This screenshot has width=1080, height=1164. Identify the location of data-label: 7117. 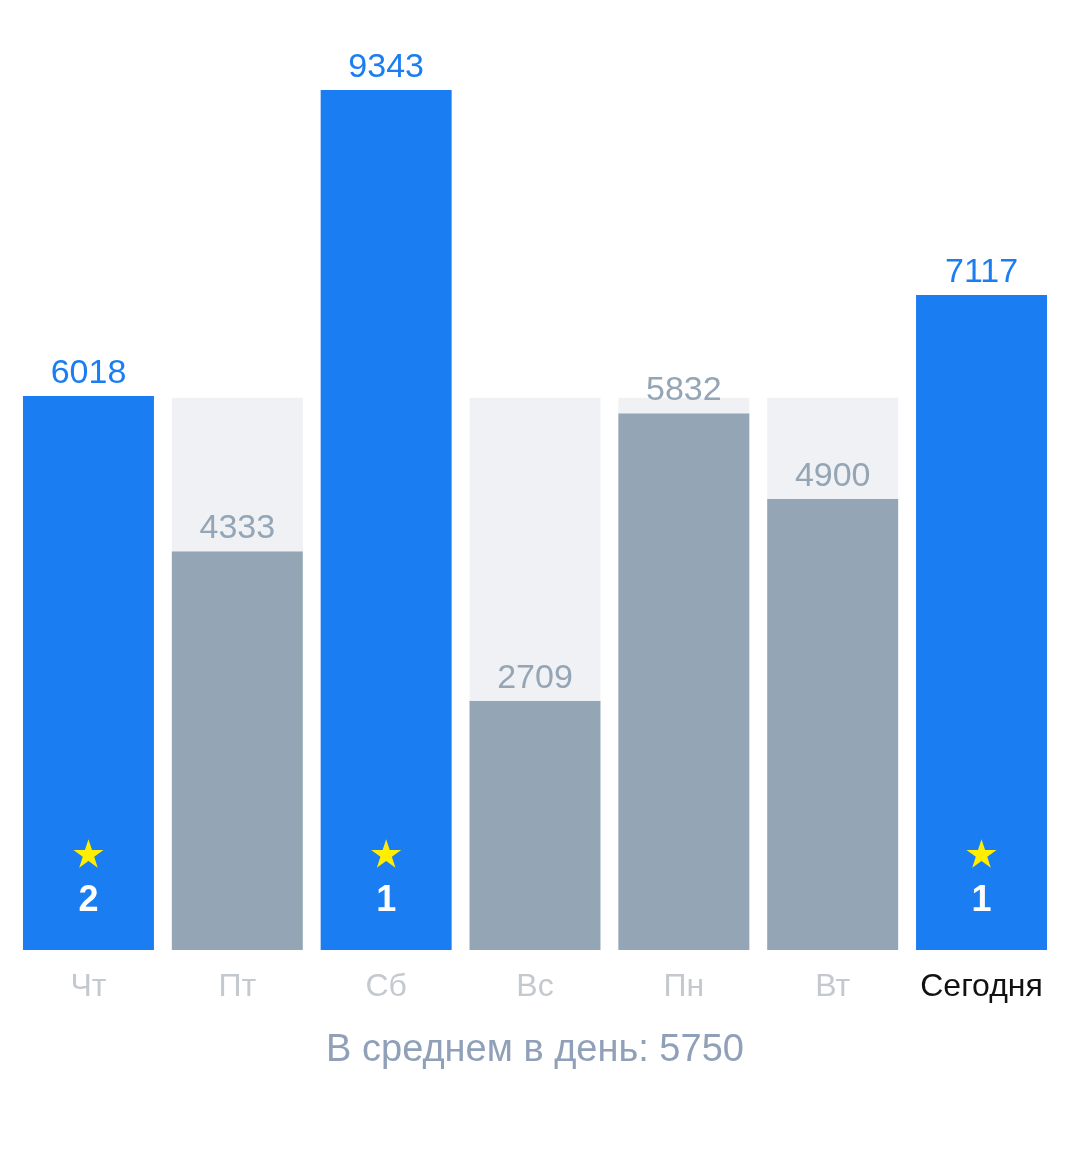
(981, 269).